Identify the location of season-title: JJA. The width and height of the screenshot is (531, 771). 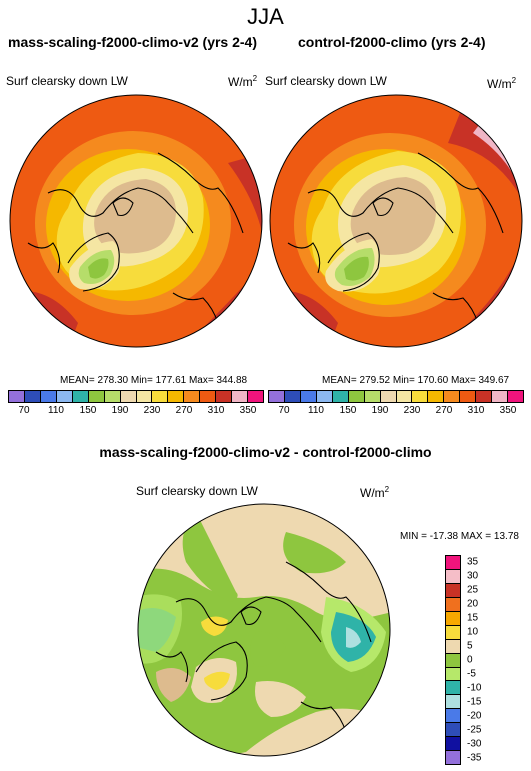
(265, 16).